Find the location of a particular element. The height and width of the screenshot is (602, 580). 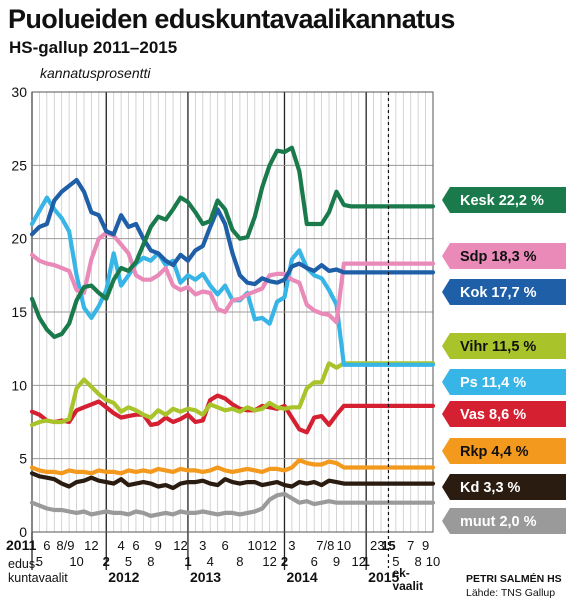

legend-item-rkp: Rkp 4,4 % is located at coordinates (504, 451).